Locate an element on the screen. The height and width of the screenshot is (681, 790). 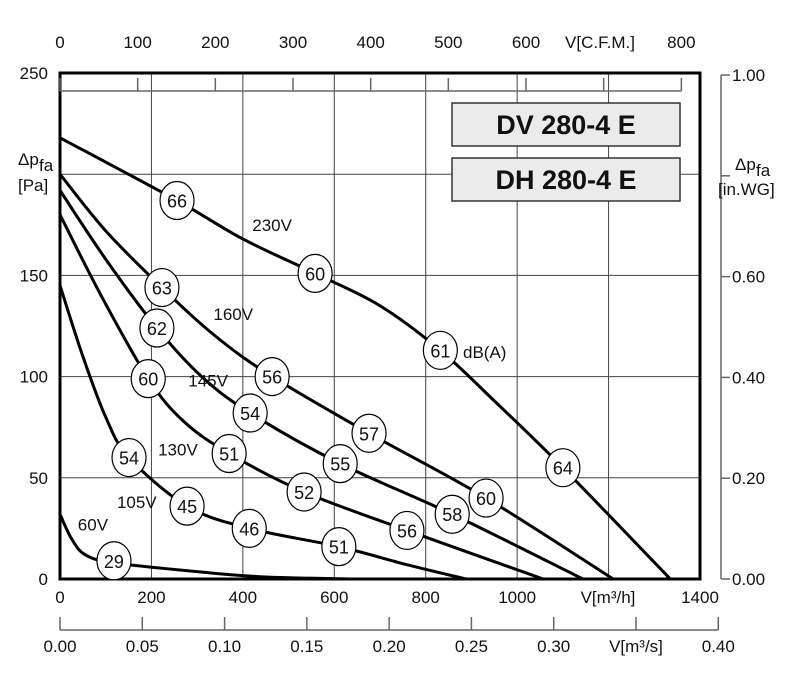
bottom-tick-label: 0.25 is located at coordinates (471, 646).